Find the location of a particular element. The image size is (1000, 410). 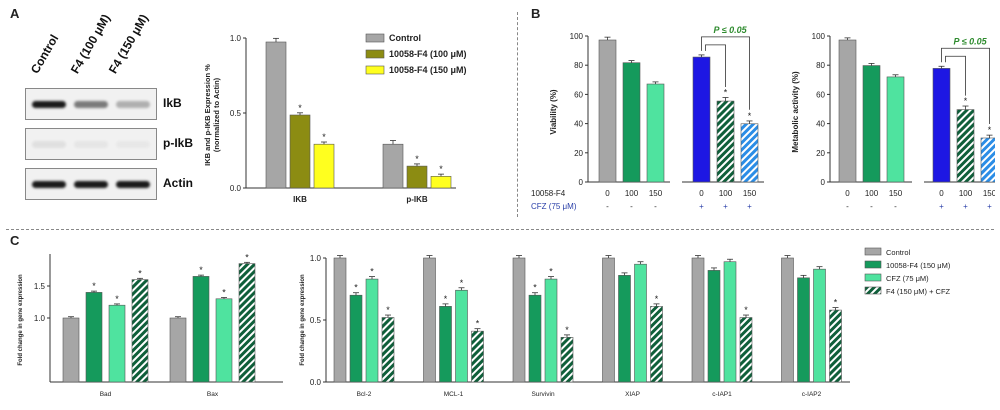

x-category-label: p-IKB is located at coordinates (417, 199).